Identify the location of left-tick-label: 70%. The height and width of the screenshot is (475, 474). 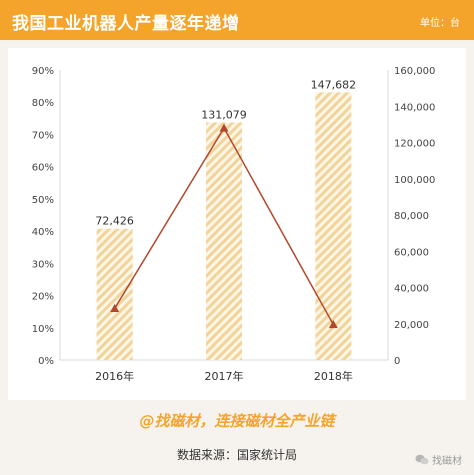
(43, 135).